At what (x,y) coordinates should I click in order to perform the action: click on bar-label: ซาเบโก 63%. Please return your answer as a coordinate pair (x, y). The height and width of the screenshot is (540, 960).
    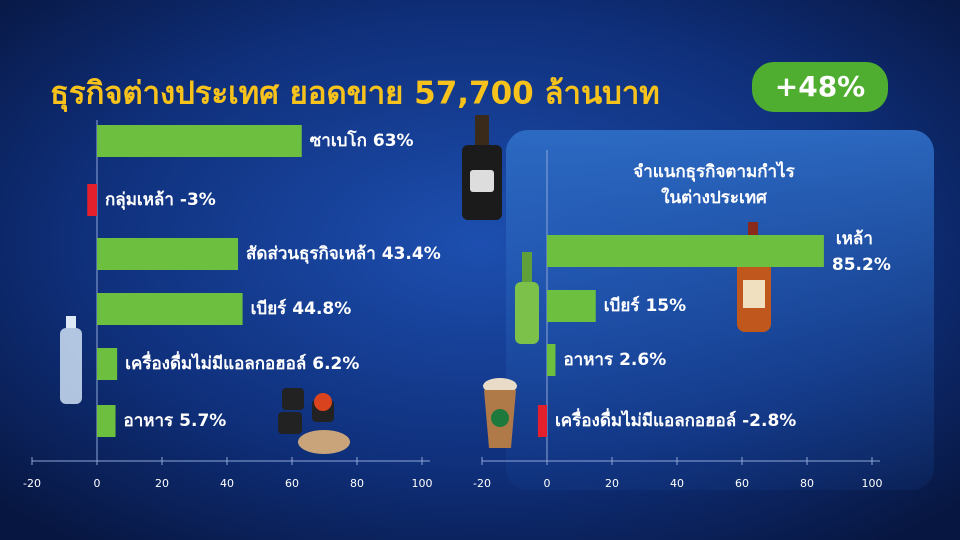
    Looking at the image, I should click on (362, 140).